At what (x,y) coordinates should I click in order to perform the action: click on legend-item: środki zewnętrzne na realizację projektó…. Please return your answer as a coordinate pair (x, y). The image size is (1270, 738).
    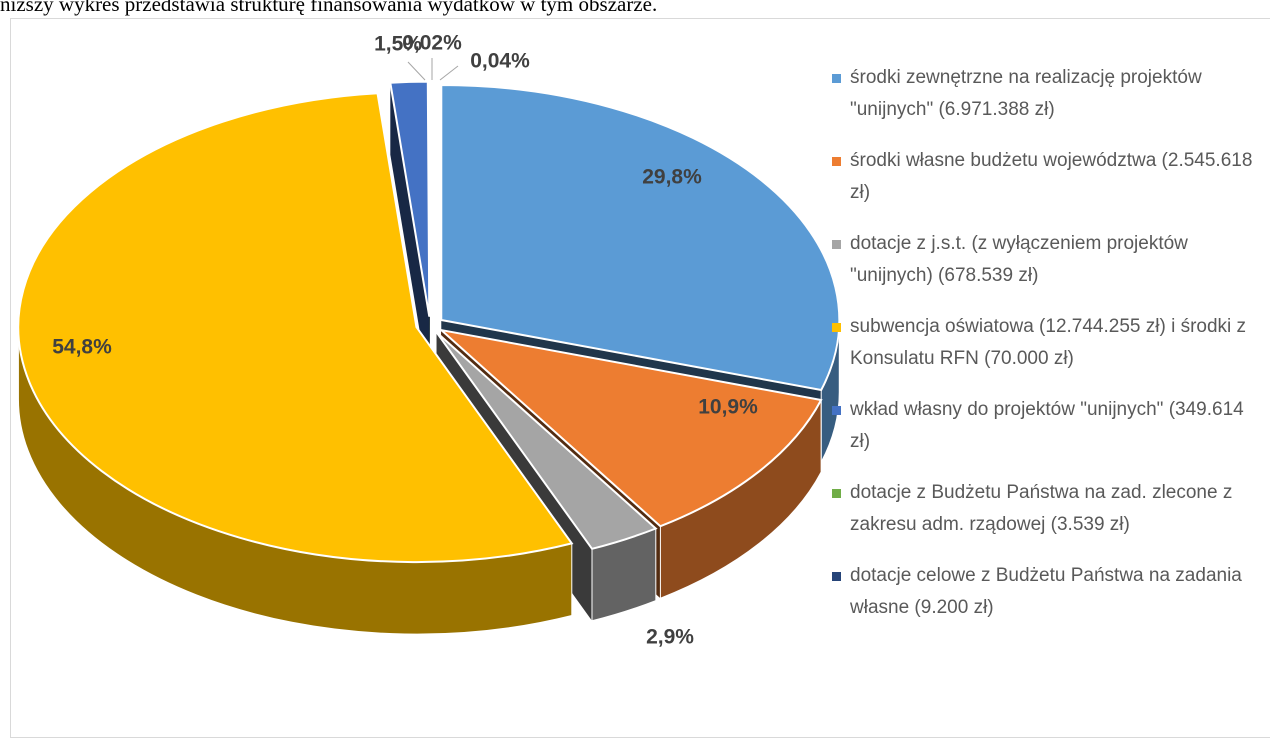
    Looking at the image, I should click on (1047, 103).